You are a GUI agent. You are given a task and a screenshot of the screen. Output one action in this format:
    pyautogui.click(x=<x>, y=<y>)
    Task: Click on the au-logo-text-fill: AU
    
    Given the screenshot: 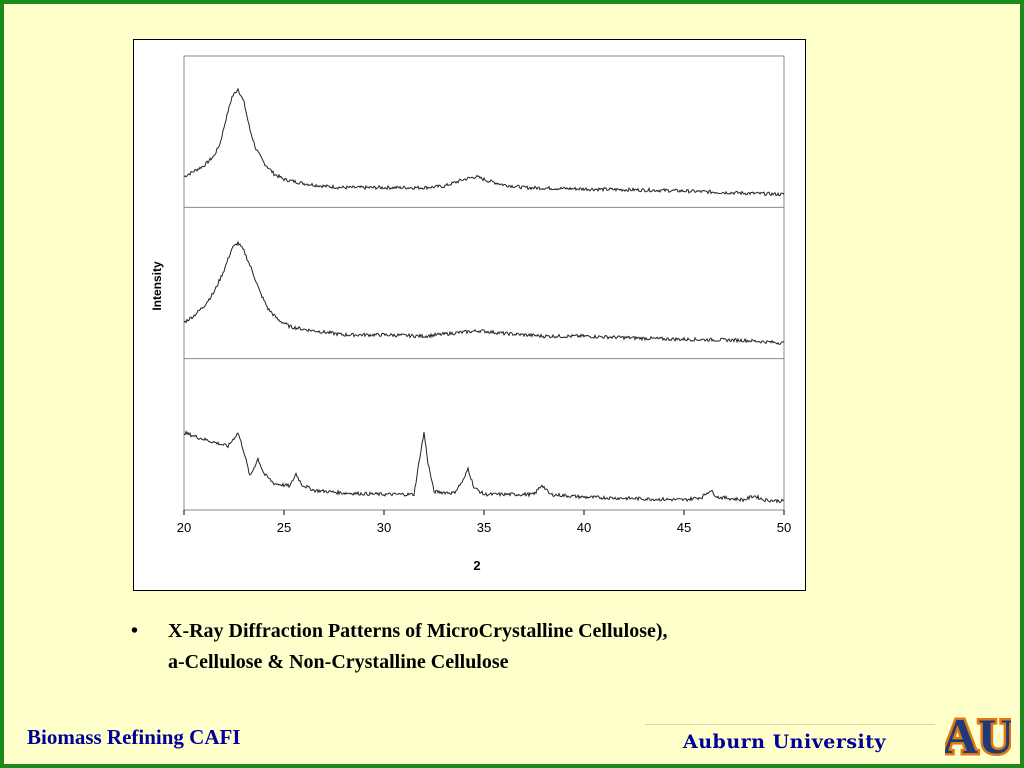 What is the action you would take?
    pyautogui.click(x=978, y=735)
    